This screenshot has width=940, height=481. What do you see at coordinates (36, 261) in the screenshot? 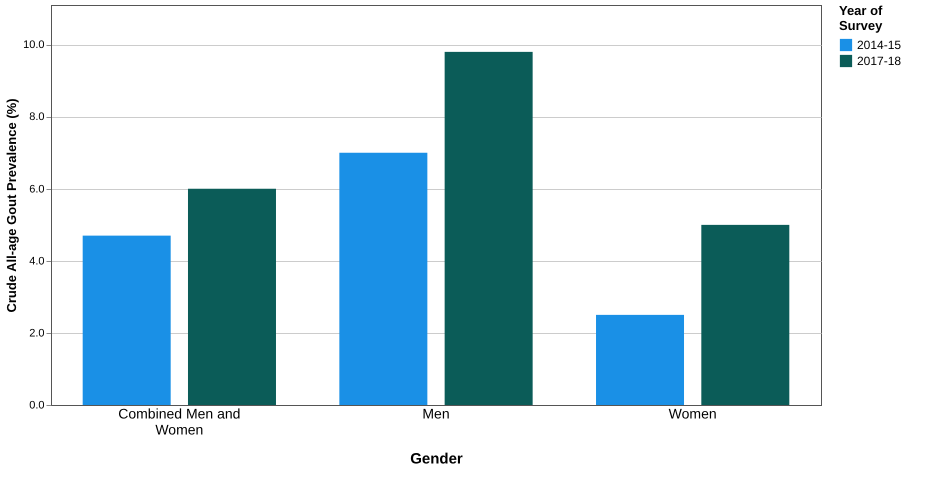
I see `y-tick-label: 4.0` at bounding box center [36, 261].